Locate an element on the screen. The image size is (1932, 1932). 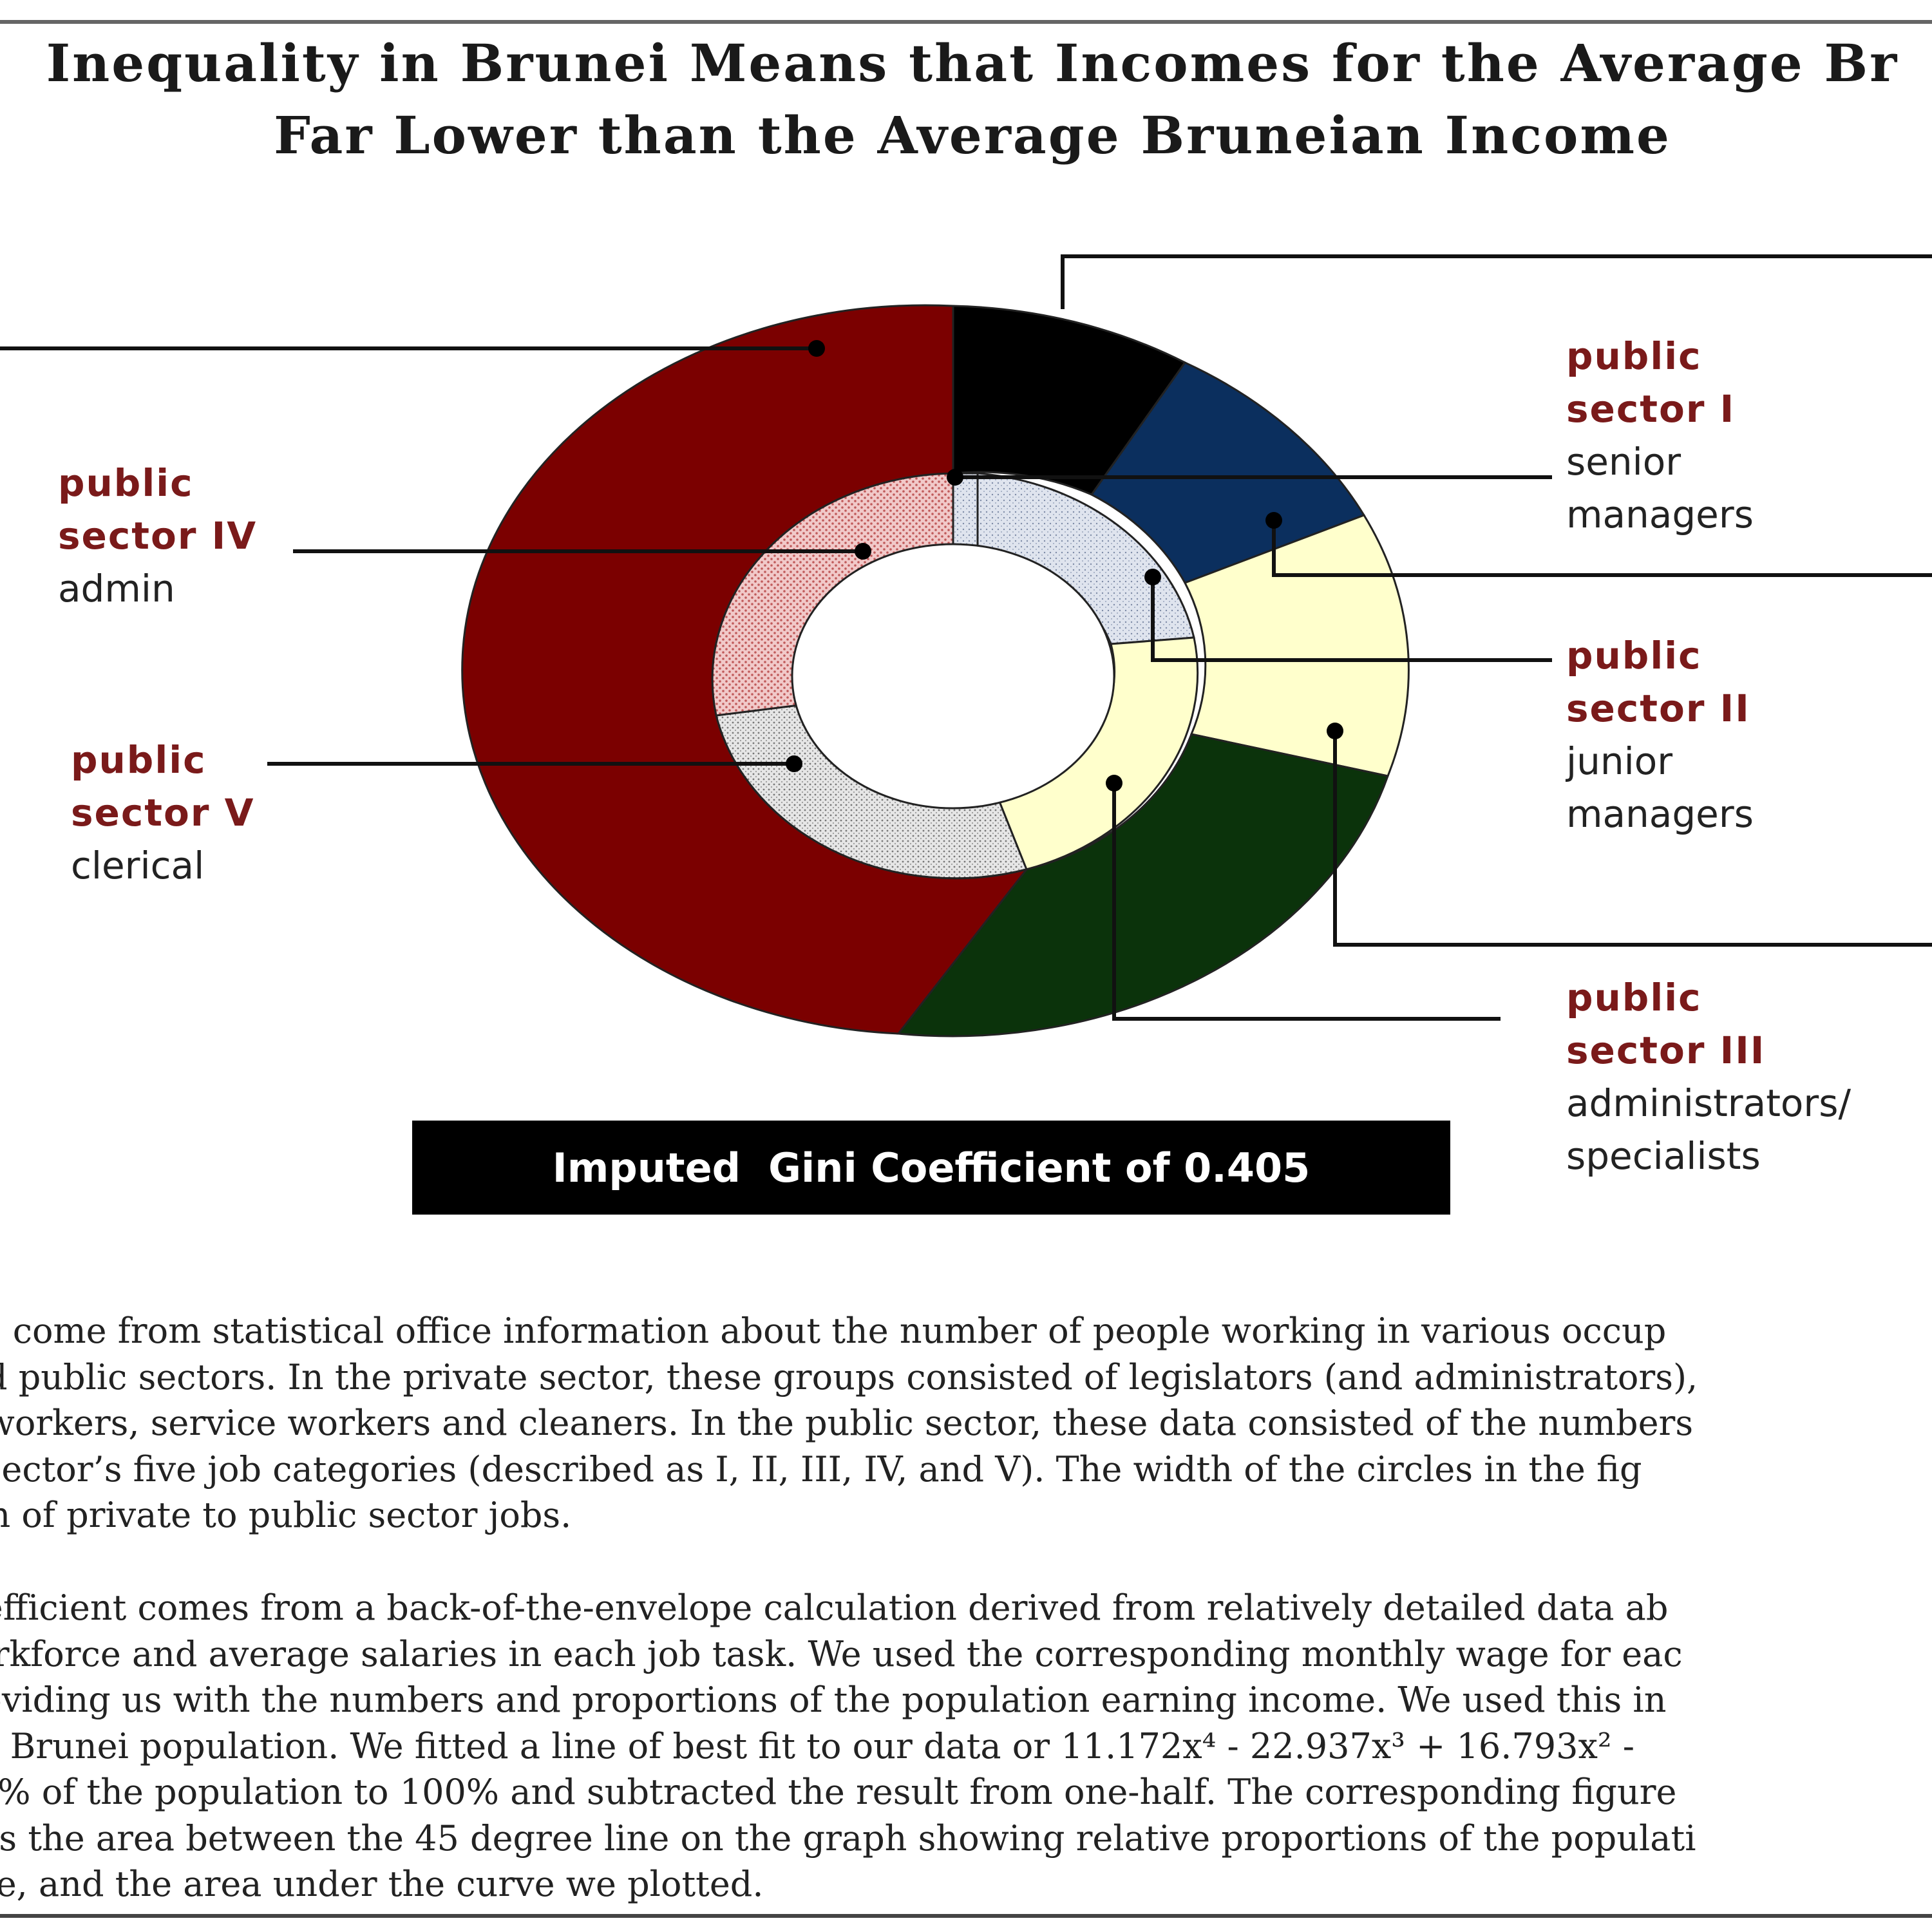
outer-slice-green is located at coordinates (1142, 885).